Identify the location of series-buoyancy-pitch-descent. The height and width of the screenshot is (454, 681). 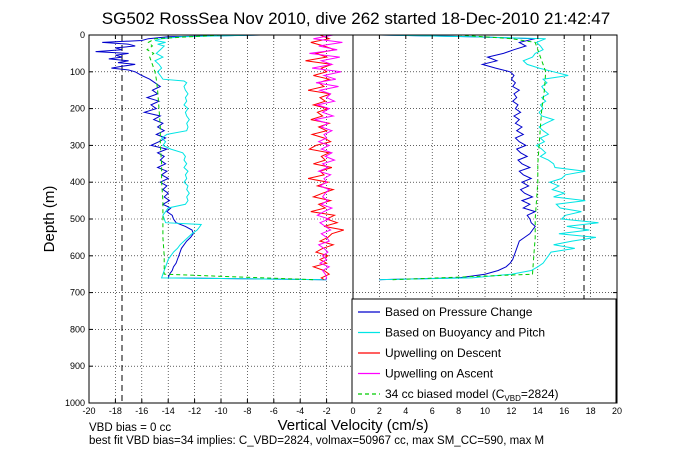
(240, 157).